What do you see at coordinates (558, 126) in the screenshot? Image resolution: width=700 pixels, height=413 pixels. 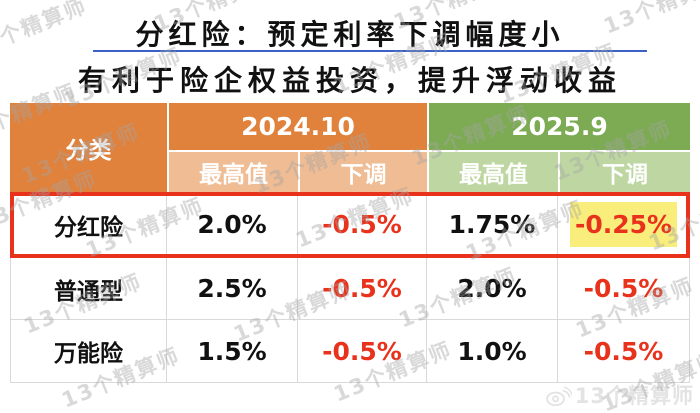 I see `column-header-period-2025: 2025.9` at bounding box center [558, 126].